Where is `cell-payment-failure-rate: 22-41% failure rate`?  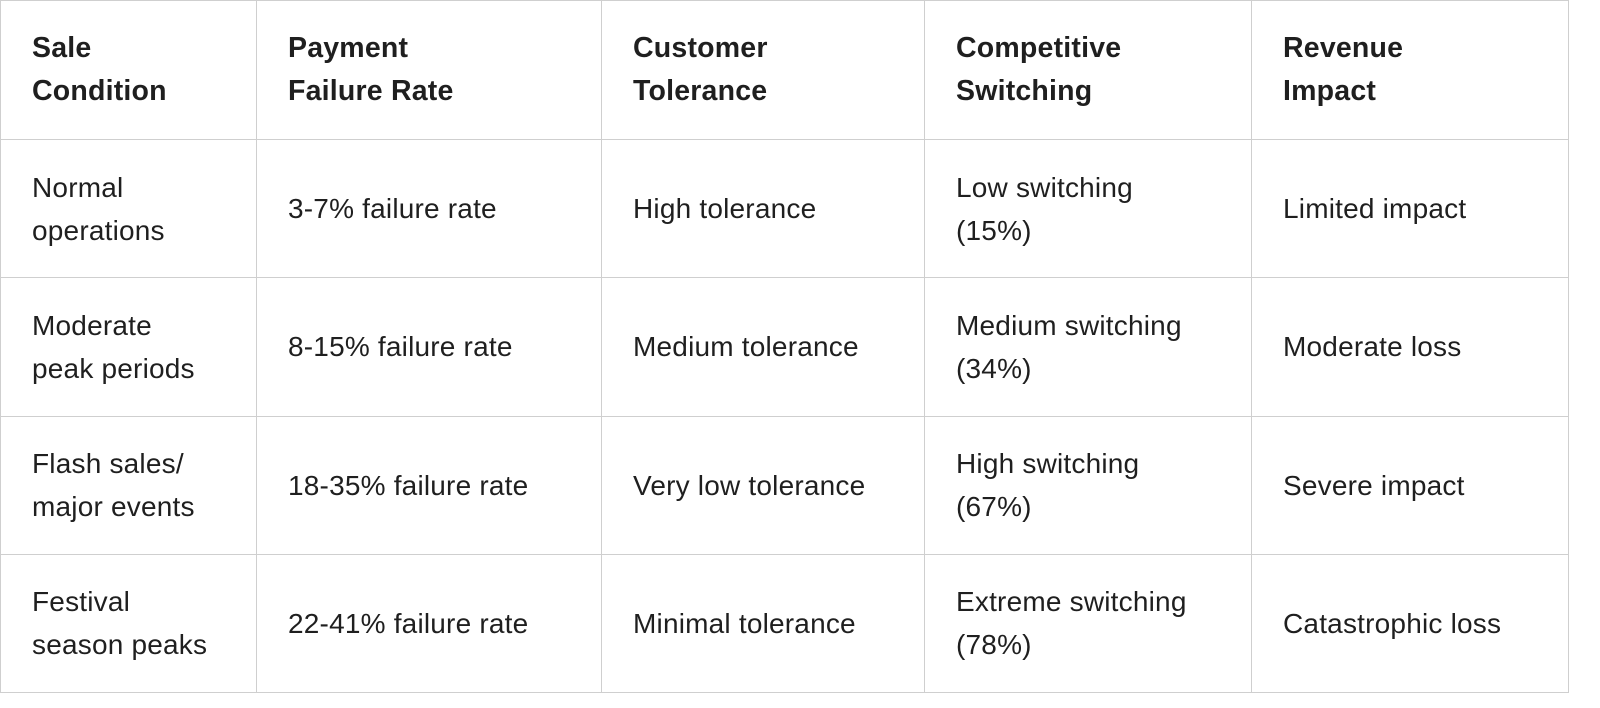 cell-payment-failure-rate: 22-41% failure rate is located at coordinates (429, 623).